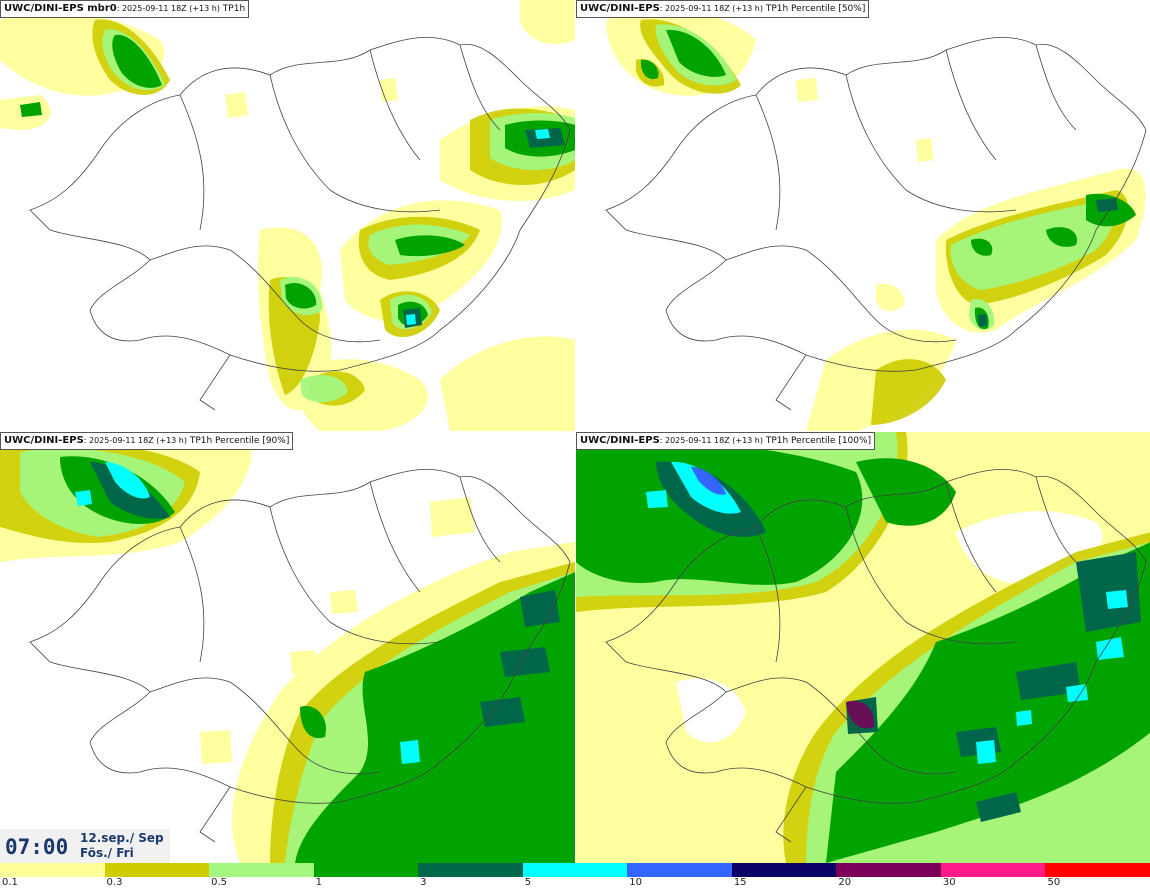  I want to click on field-name: TP1h Percentile [50%], so click(814, 9).